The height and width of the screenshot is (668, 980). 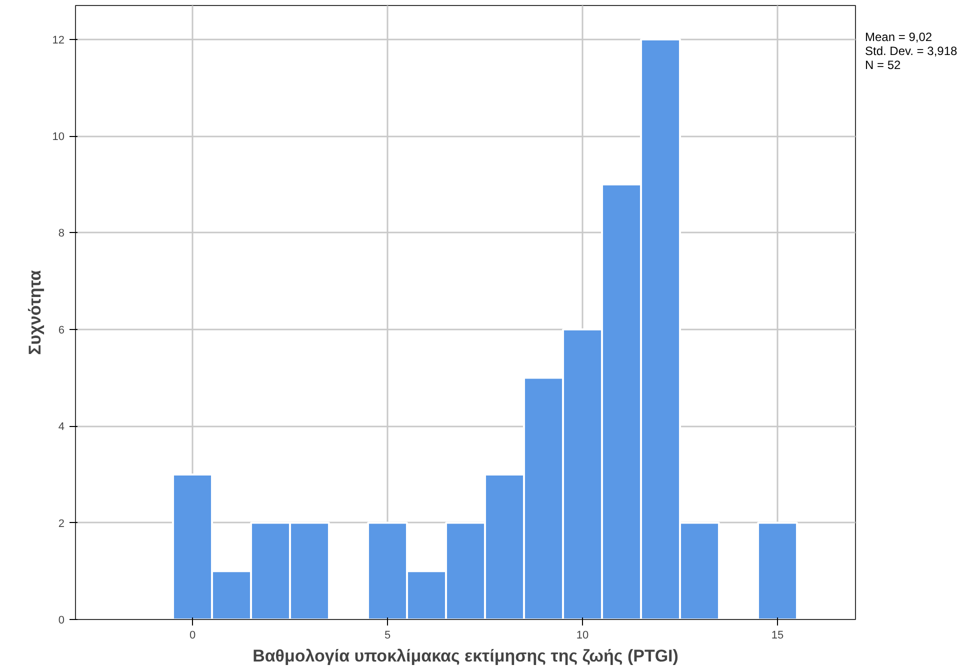 I want to click on text: Std. Dev. = 3,918, so click(x=911, y=51).